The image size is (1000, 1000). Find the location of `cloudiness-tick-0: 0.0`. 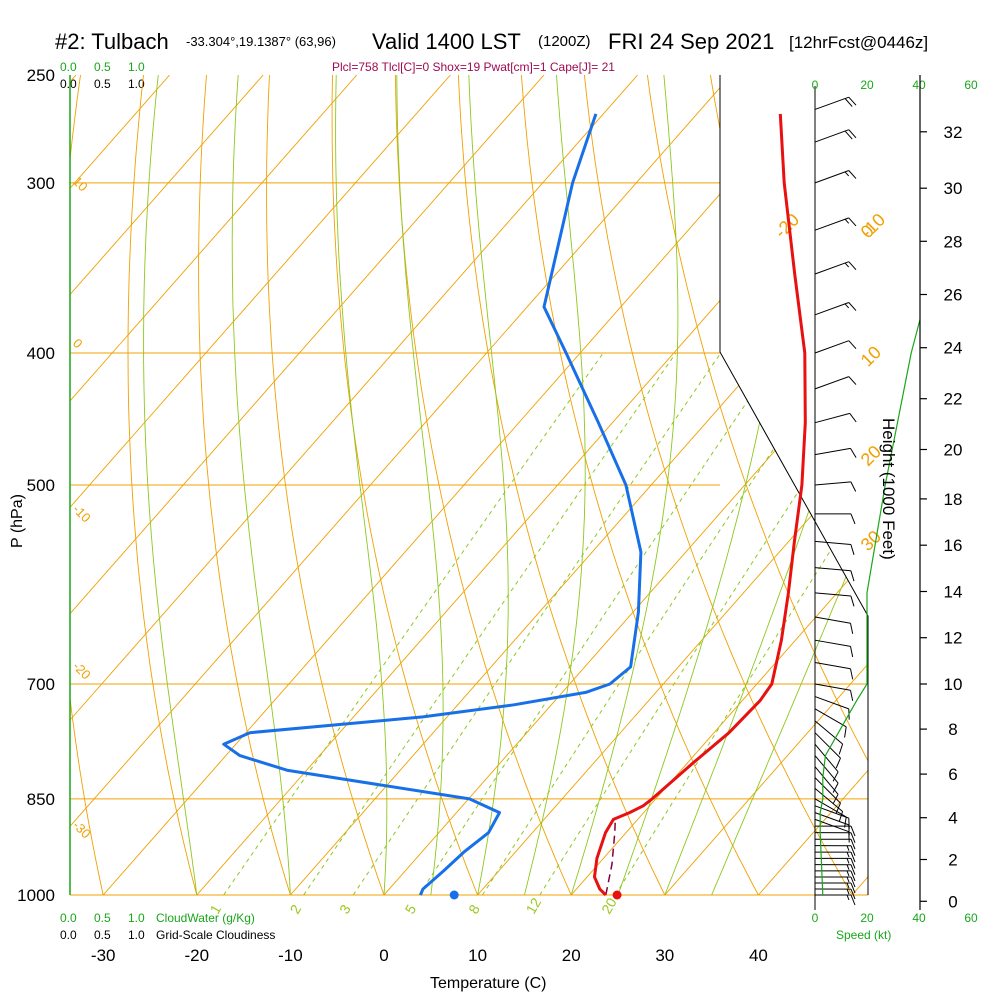

cloudiness-tick-0: 0.0 is located at coordinates (68, 84).